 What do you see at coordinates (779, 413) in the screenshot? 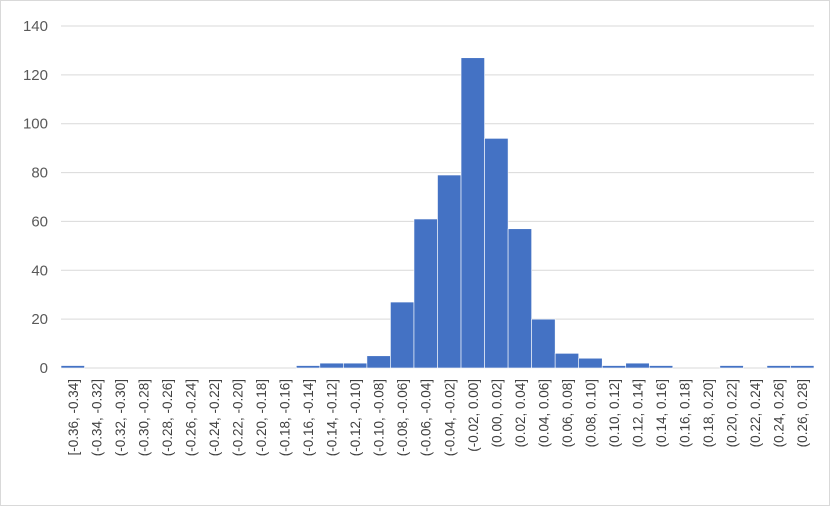
I see `x-tick-label: (0.24, 0.26]` at bounding box center [779, 413].